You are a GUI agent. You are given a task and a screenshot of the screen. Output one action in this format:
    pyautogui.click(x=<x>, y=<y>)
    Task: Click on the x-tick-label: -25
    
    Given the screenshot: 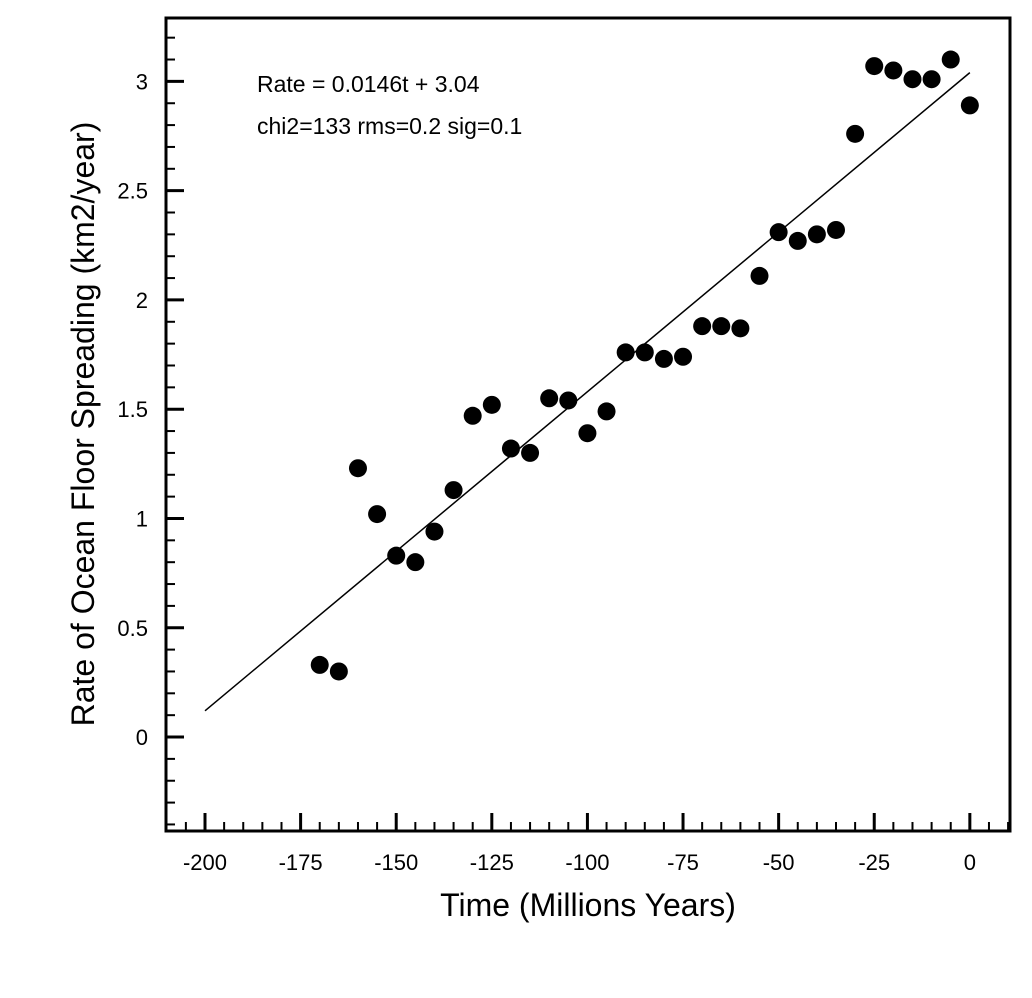 What is the action you would take?
    pyautogui.click(x=874, y=862)
    